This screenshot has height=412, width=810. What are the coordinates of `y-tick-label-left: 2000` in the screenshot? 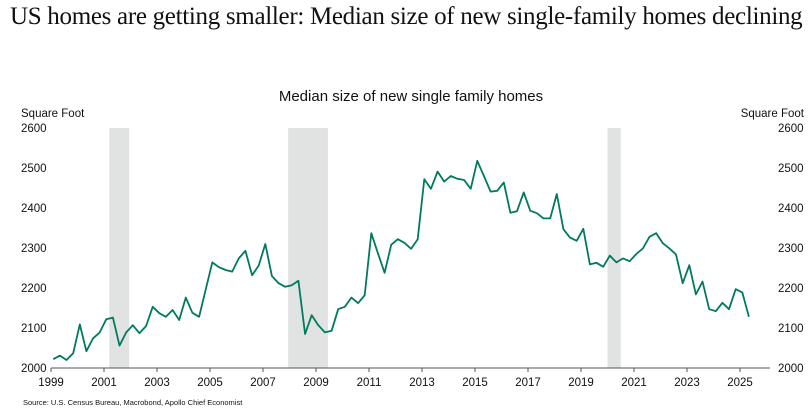 It's located at (34, 369).